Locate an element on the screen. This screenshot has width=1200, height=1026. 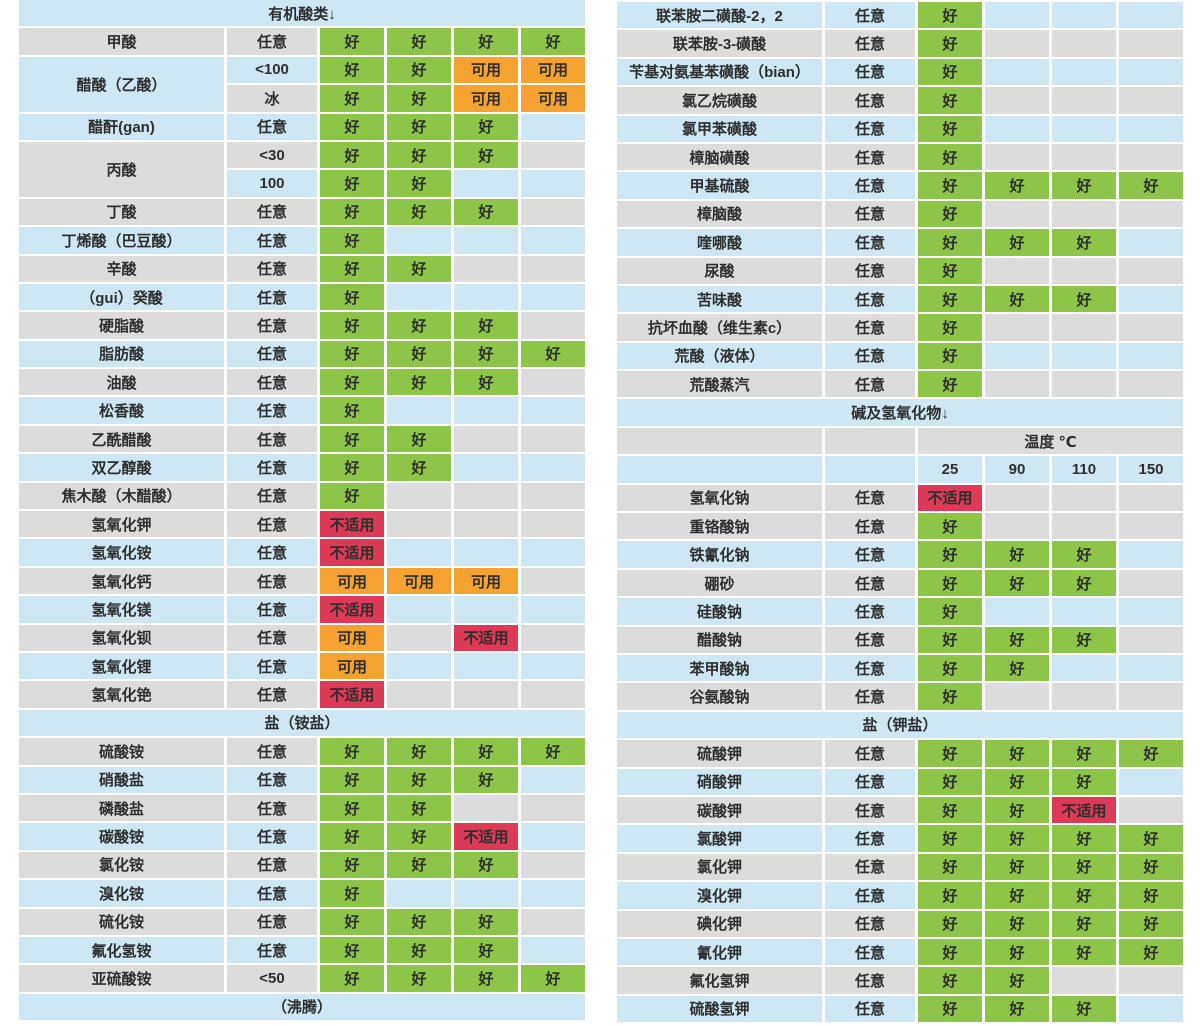
chemical-name-cell: 硝酸盐 is located at coordinates (121, 779).